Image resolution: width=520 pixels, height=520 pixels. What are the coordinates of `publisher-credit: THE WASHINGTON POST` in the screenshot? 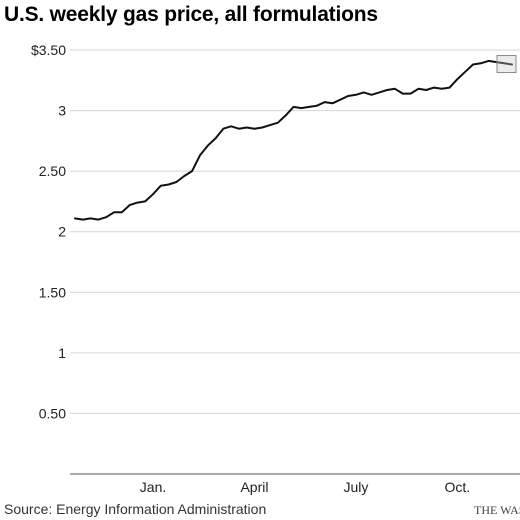 It's located at (497, 510).